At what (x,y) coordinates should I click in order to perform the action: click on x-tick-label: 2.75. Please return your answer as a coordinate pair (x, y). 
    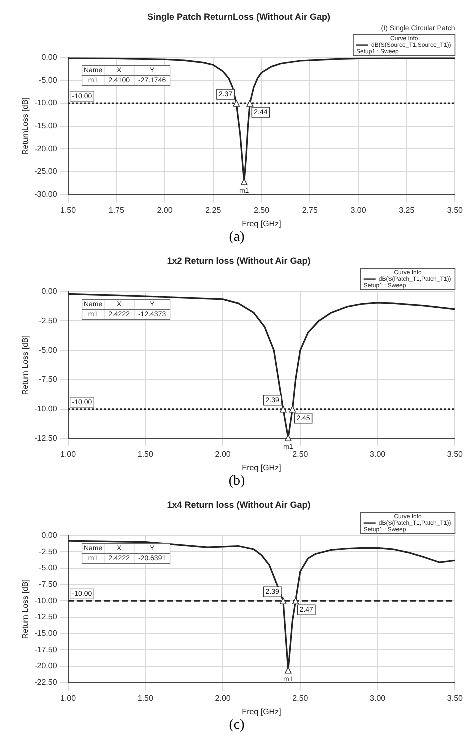
    Looking at the image, I should click on (310, 210).